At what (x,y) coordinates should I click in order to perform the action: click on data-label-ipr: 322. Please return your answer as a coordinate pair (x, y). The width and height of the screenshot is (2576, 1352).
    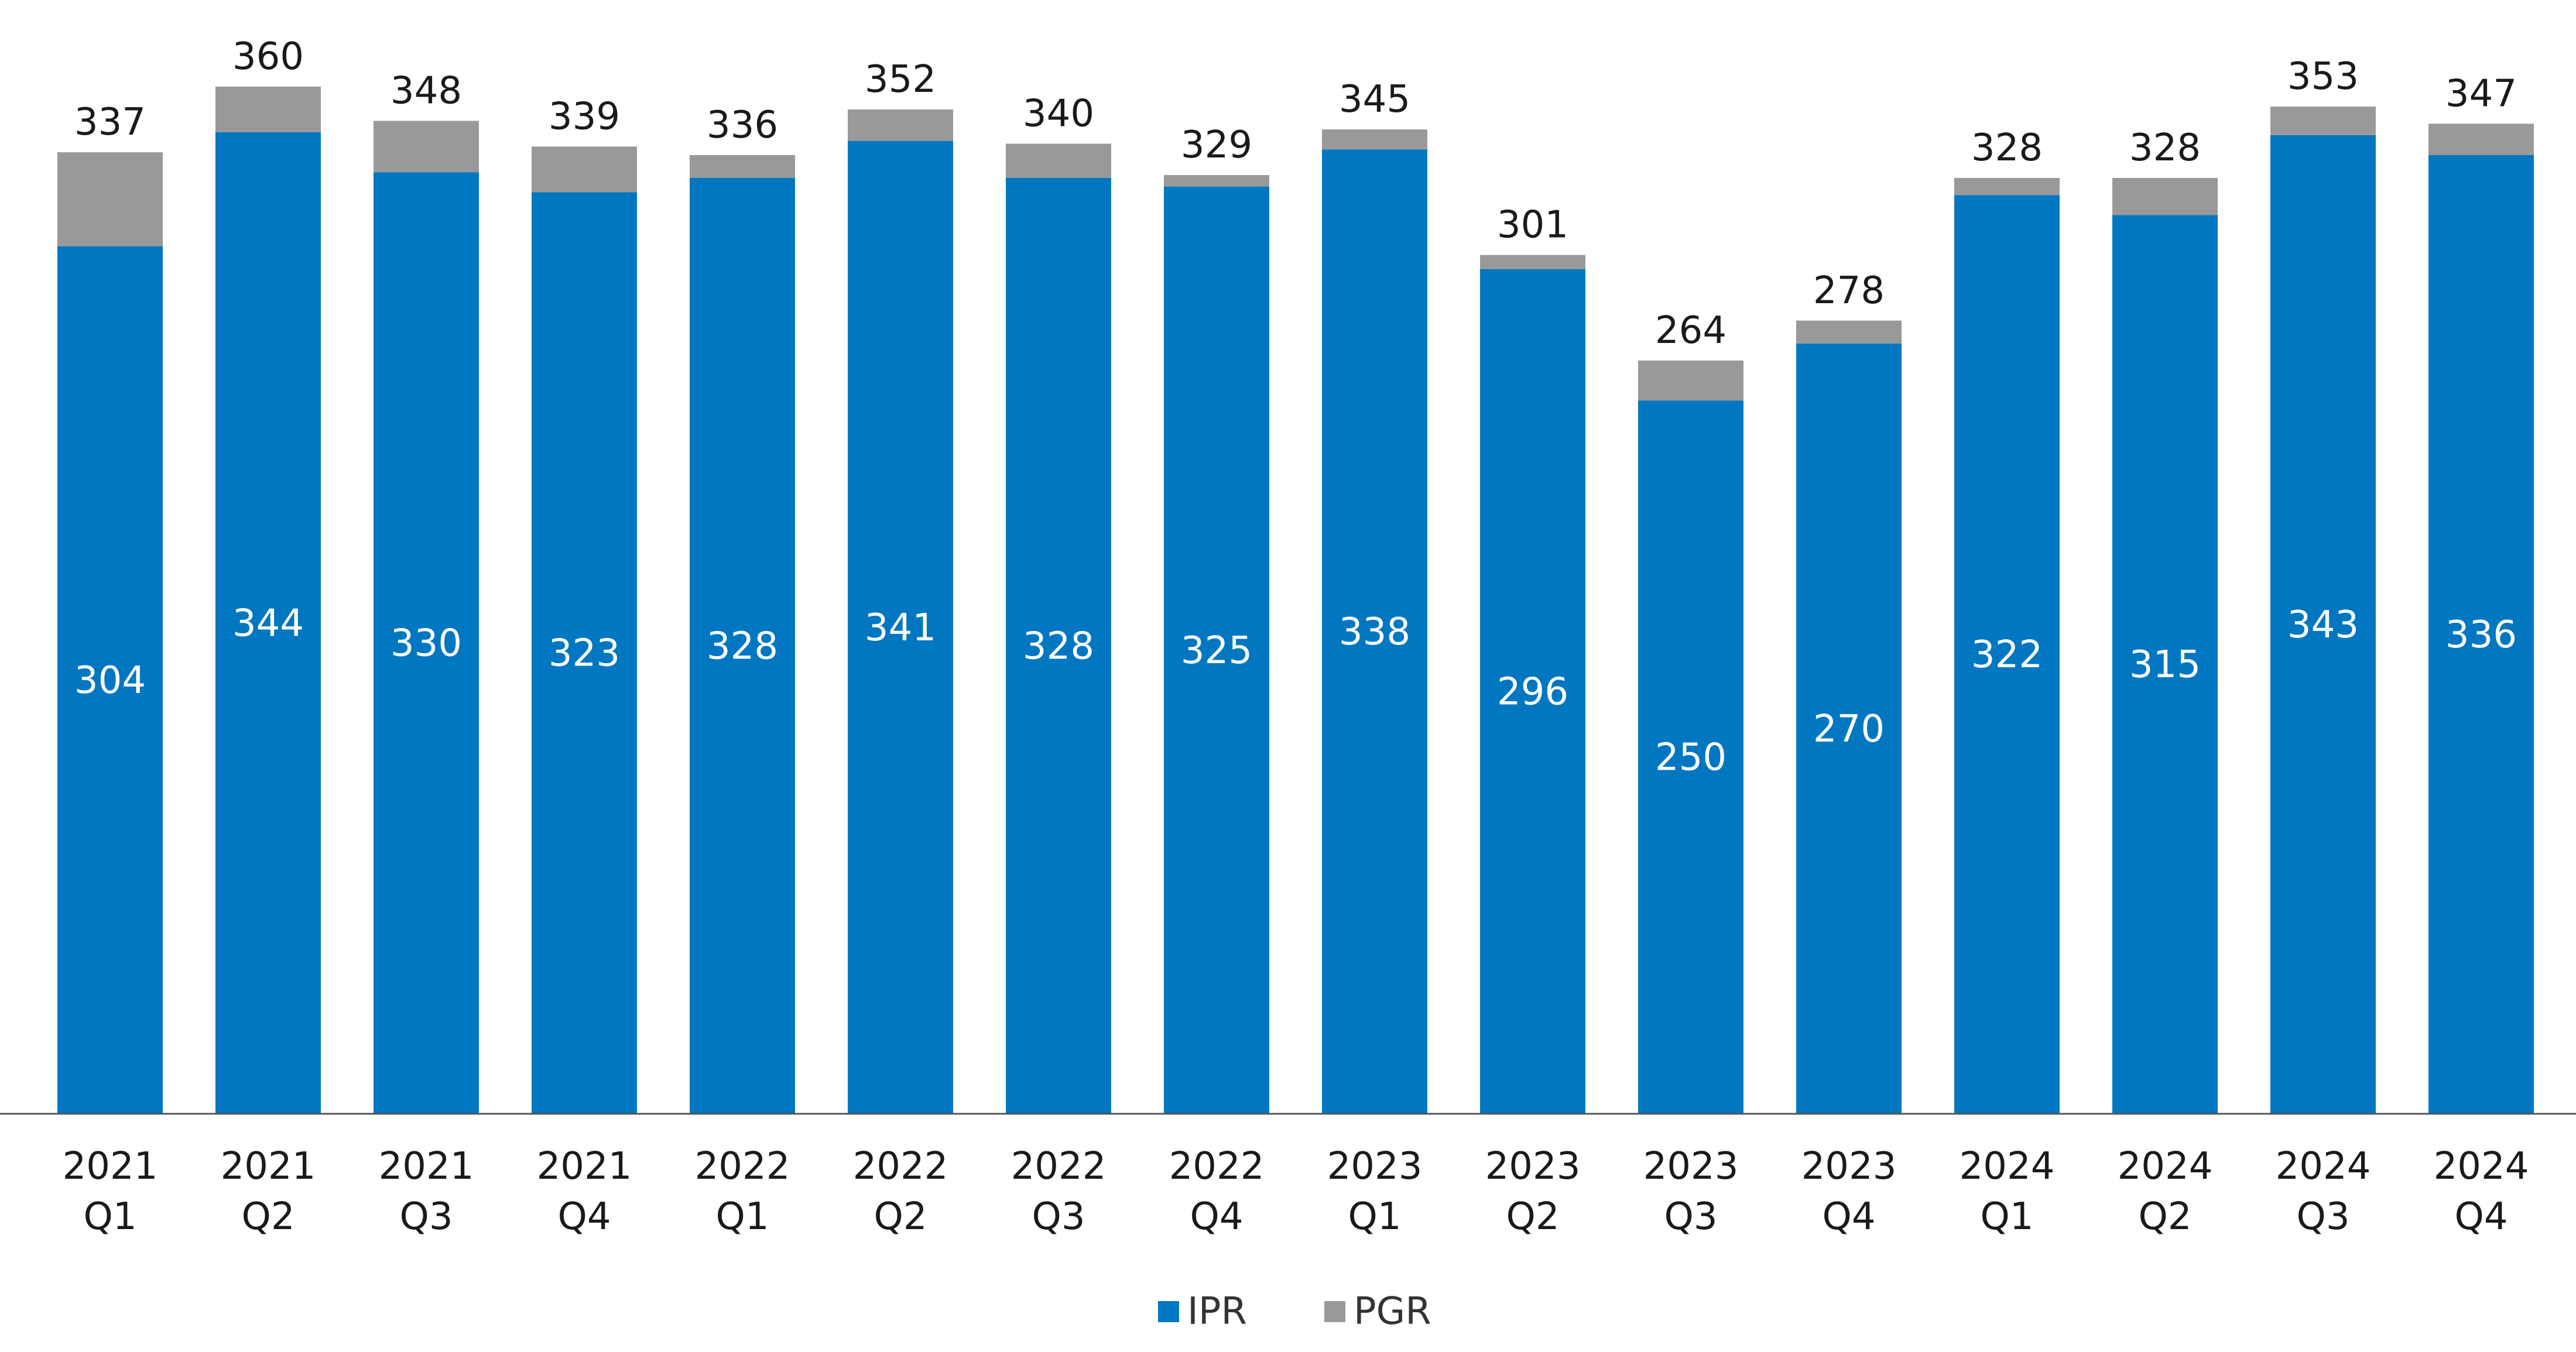
    Looking at the image, I should click on (2007, 655).